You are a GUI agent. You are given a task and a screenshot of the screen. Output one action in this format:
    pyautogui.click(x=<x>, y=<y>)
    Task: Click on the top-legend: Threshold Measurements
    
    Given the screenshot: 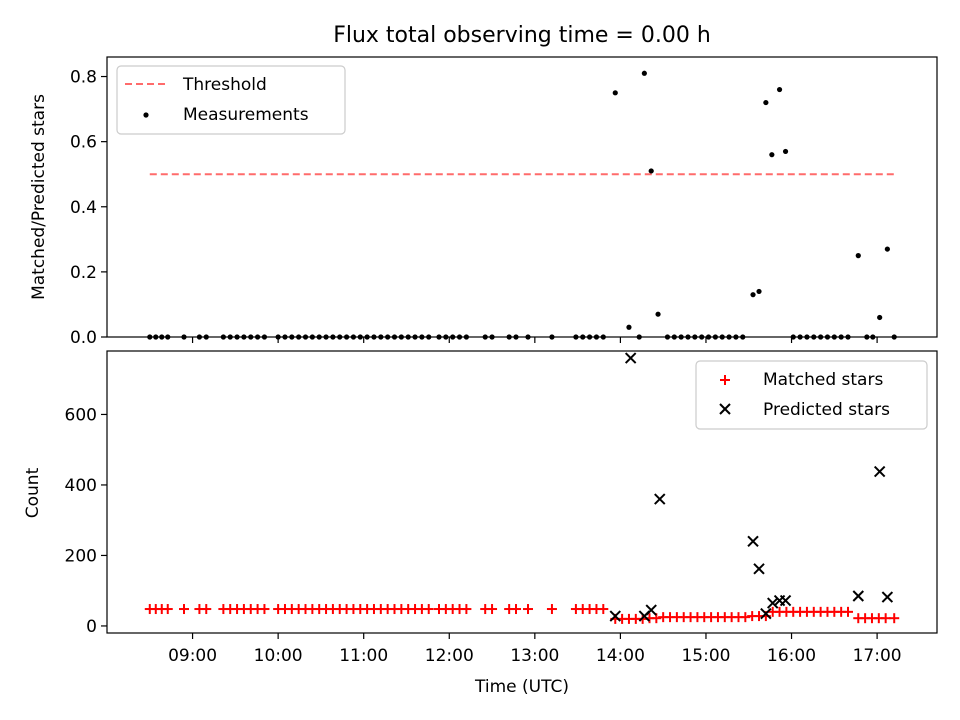 What is the action you would take?
    pyautogui.click(x=231, y=100)
    